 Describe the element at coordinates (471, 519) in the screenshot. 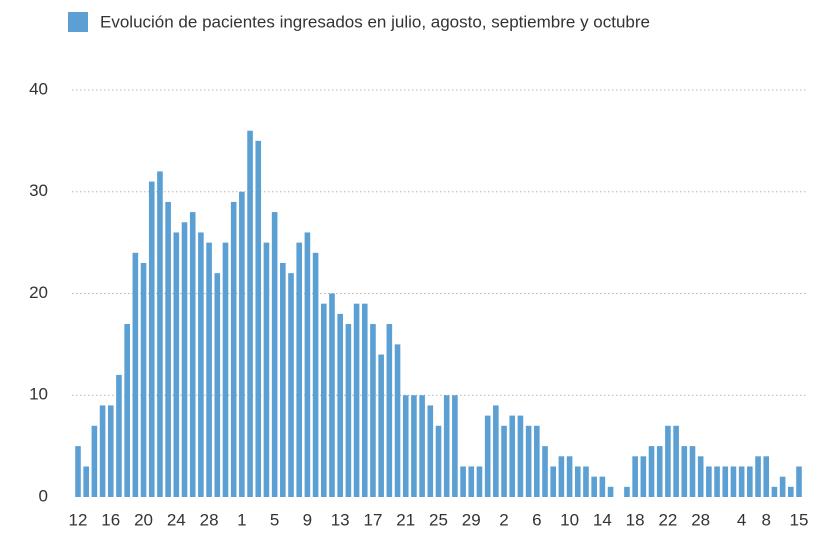

I see `x-tick-label: 29` at that location.